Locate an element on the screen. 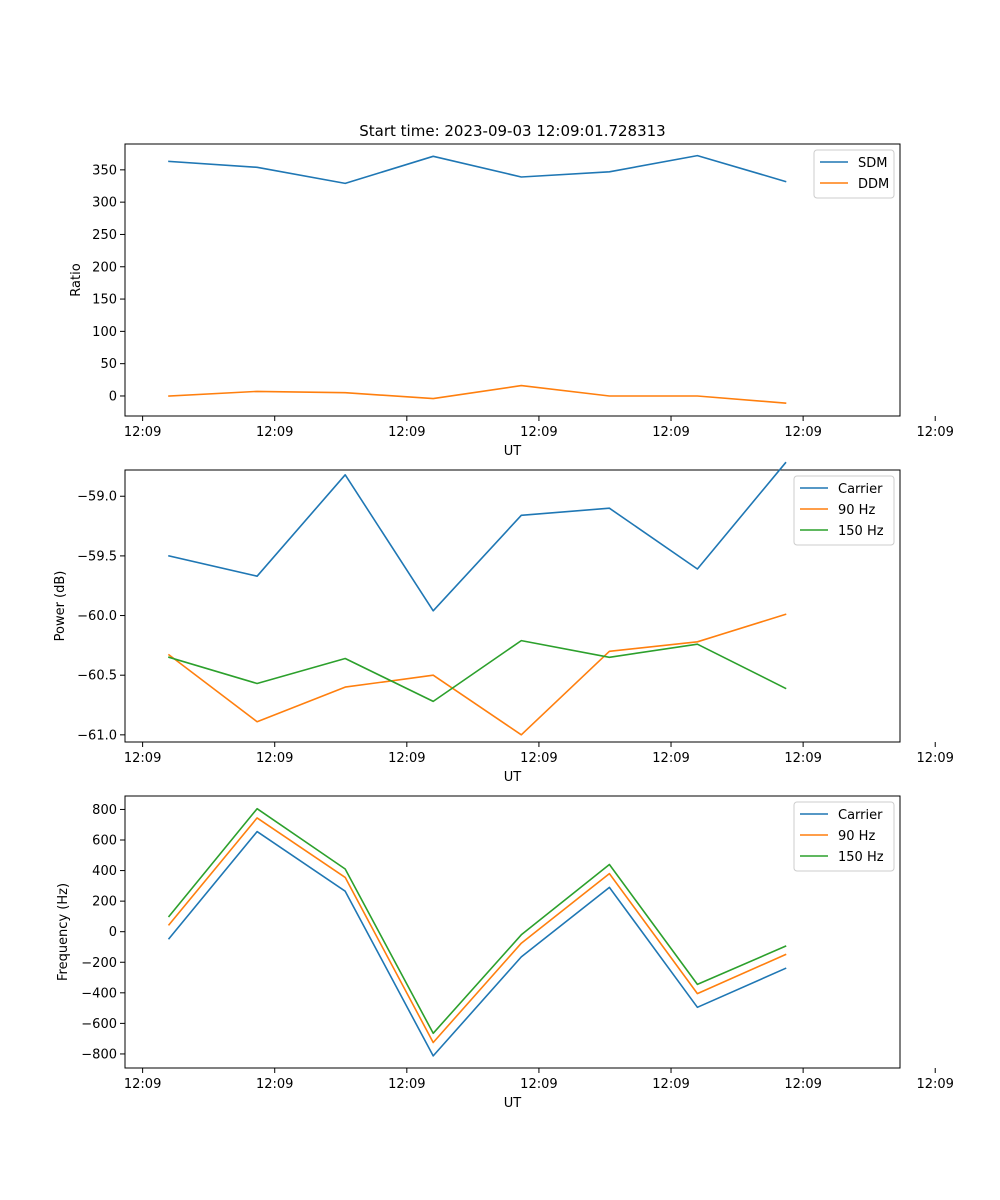 This screenshot has width=1000, height=1200. power-y-tick-label: −60.0 is located at coordinates (97, 616).